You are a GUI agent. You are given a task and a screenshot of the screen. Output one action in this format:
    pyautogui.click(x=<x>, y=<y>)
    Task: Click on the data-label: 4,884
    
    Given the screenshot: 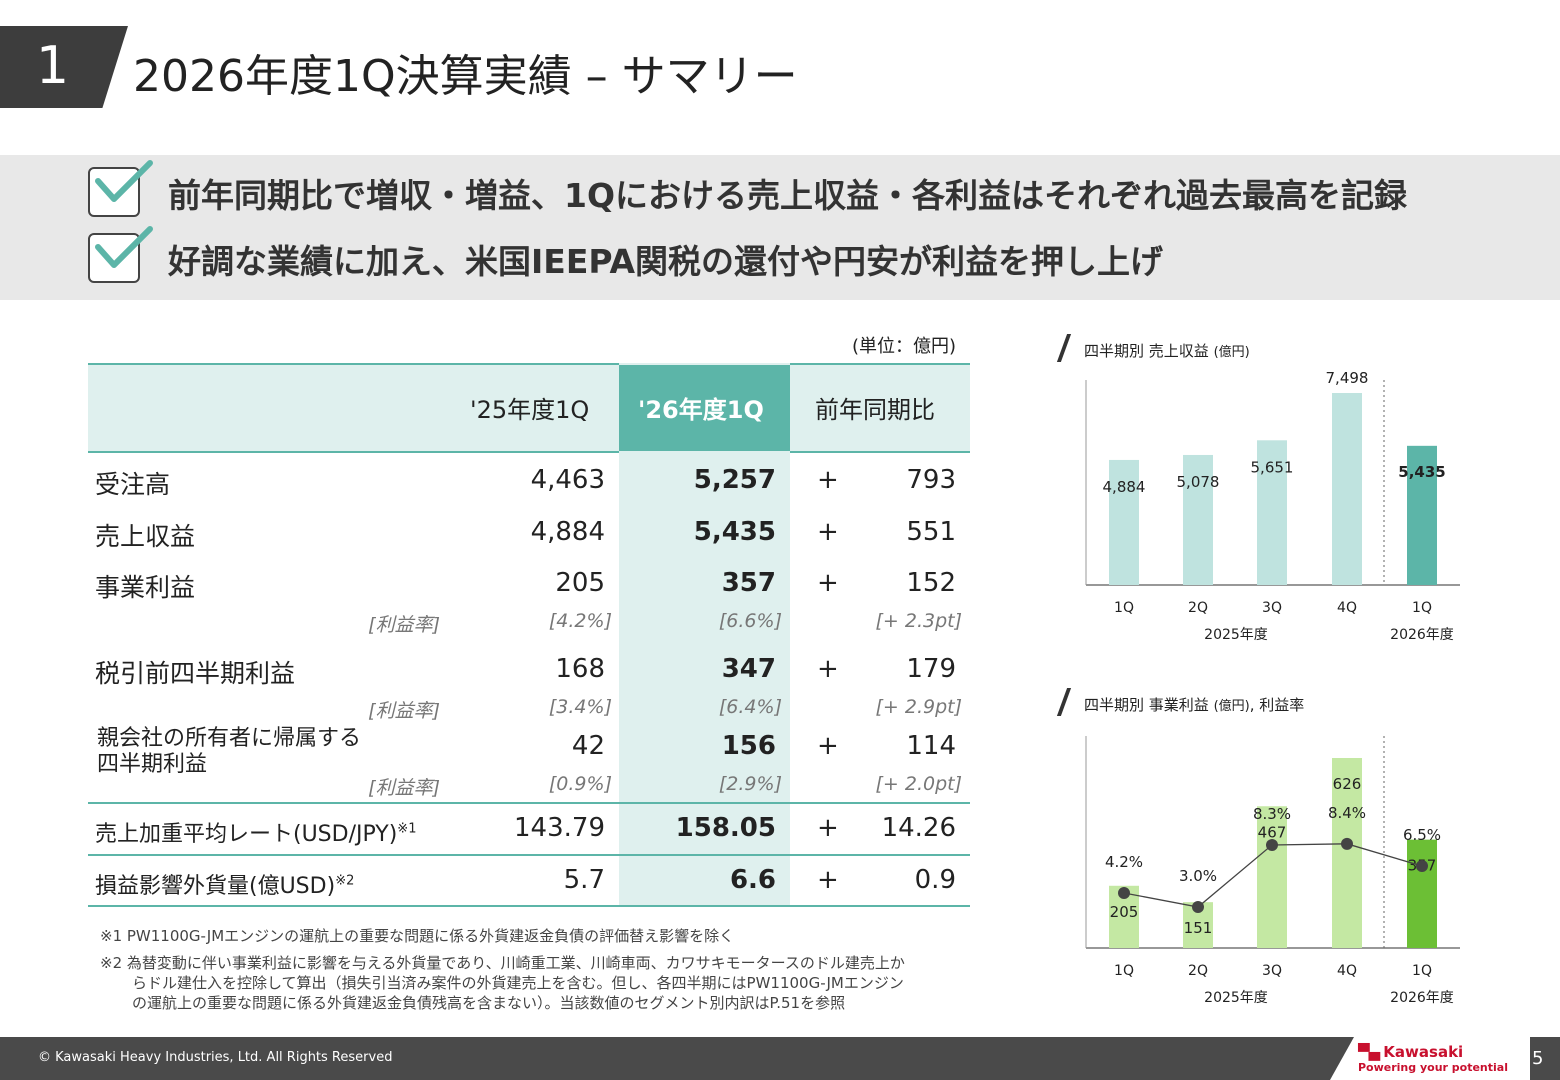 What is the action you would take?
    pyautogui.click(x=1124, y=487)
    